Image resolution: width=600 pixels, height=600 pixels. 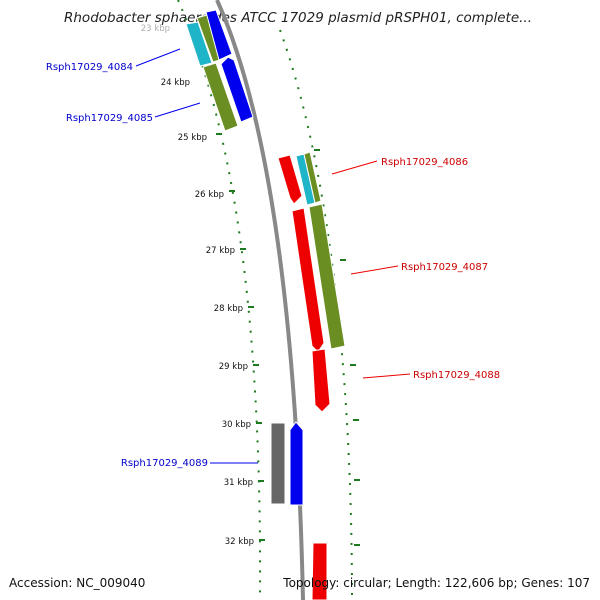 I want to click on outer-guide-ring, so click(x=316, y=314).